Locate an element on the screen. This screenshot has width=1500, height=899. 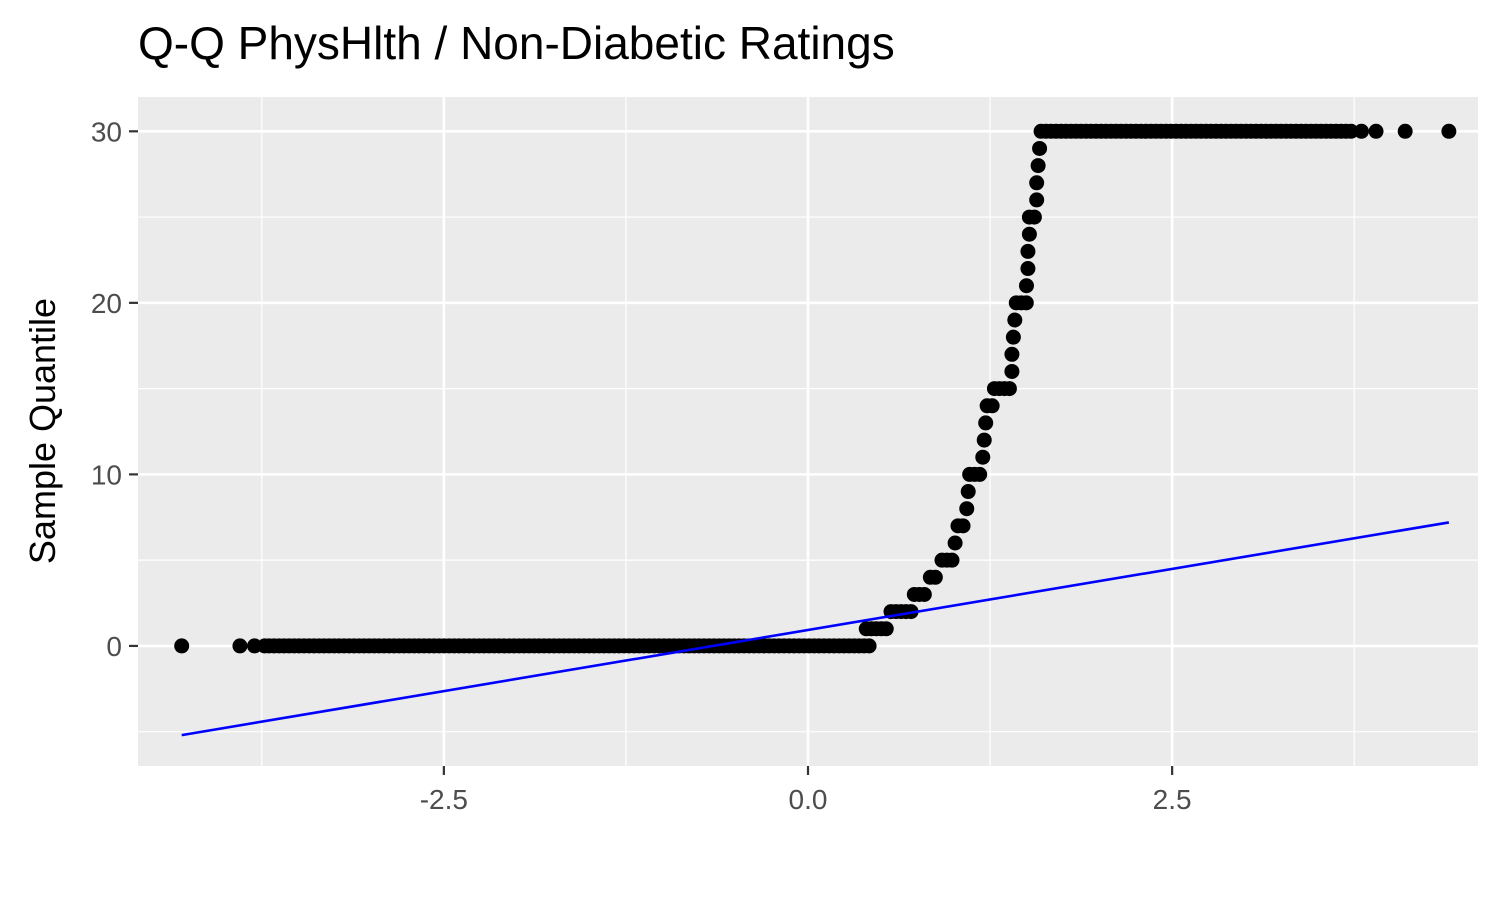
x-tick-label: 0.0 is located at coordinates (808, 799).